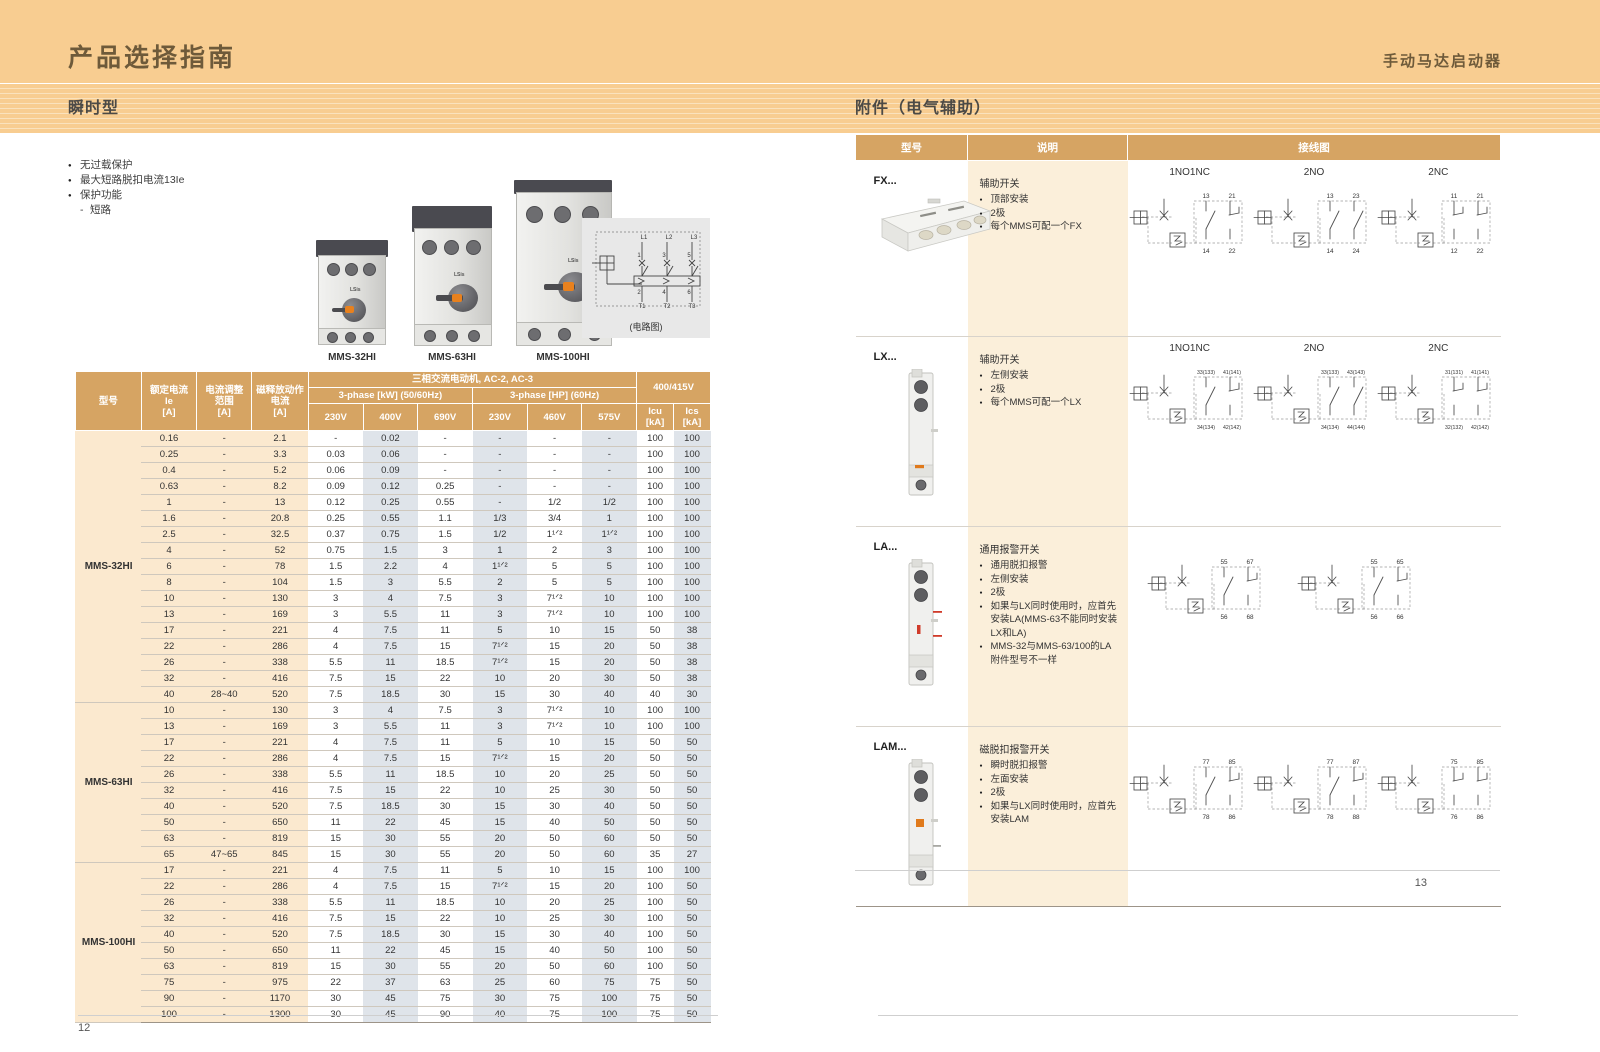 This screenshot has height=1052, width=1600. What do you see at coordinates (390, 790) in the screenshot?
I see `cell-kw-400v: 15` at bounding box center [390, 790].